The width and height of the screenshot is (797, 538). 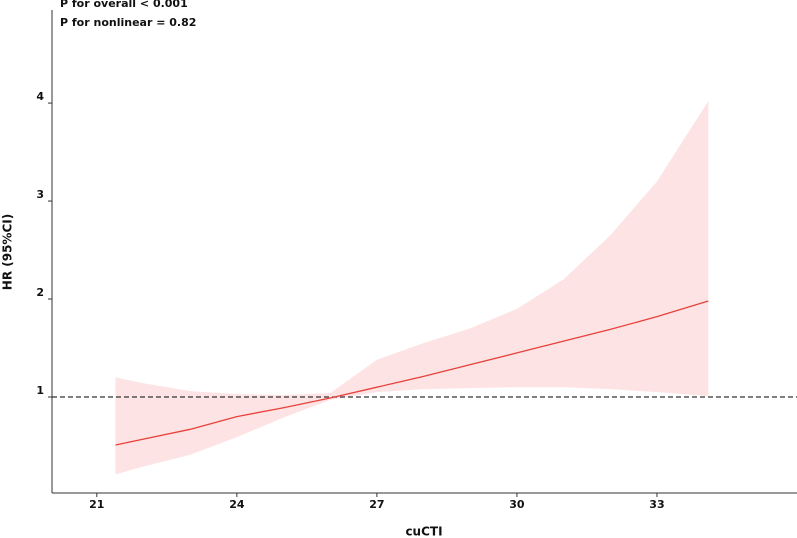 What do you see at coordinates (40, 194) in the screenshot?
I see `y-tick-label: 3` at bounding box center [40, 194].